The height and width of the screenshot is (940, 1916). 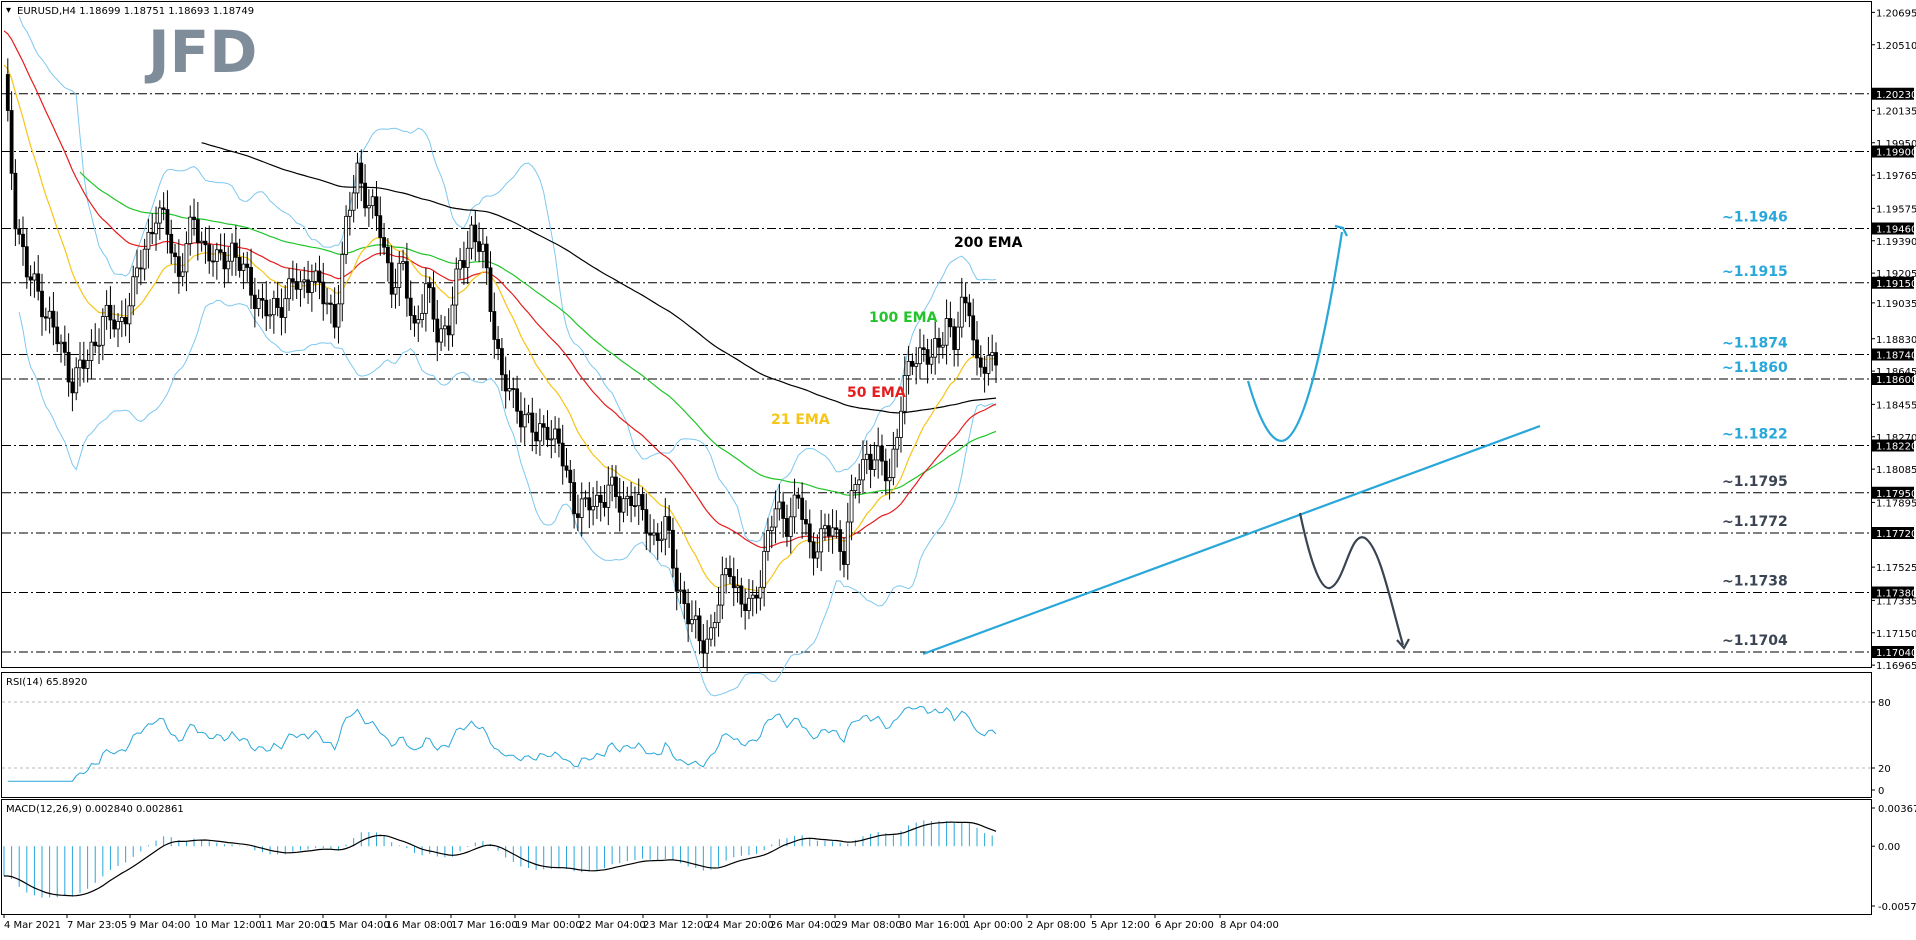 I want to click on level-label: ~1.1738, so click(x=1755, y=582).